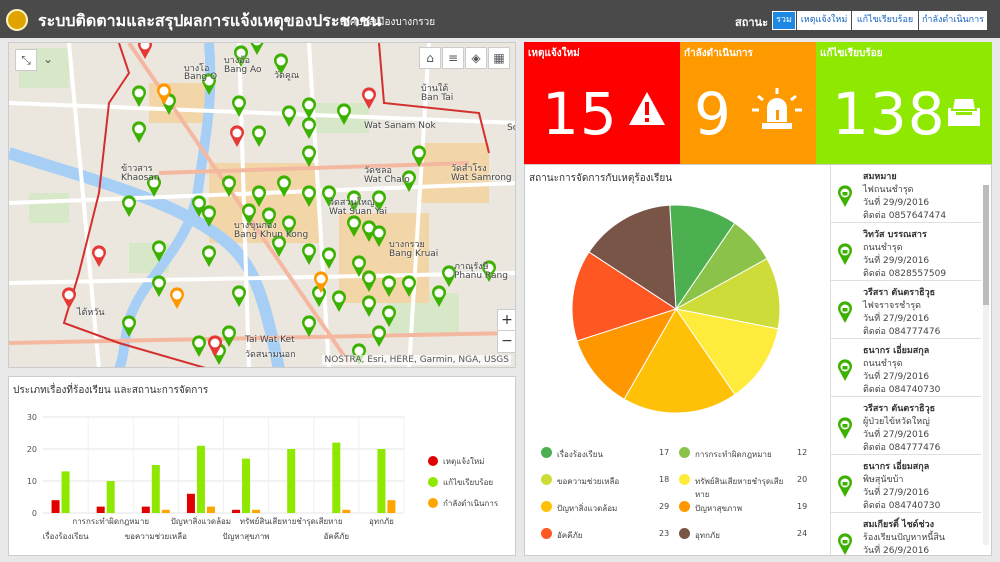  Describe the element at coordinates (476, 58) in the screenshot. I see `layers-icon: ◈` at that location.